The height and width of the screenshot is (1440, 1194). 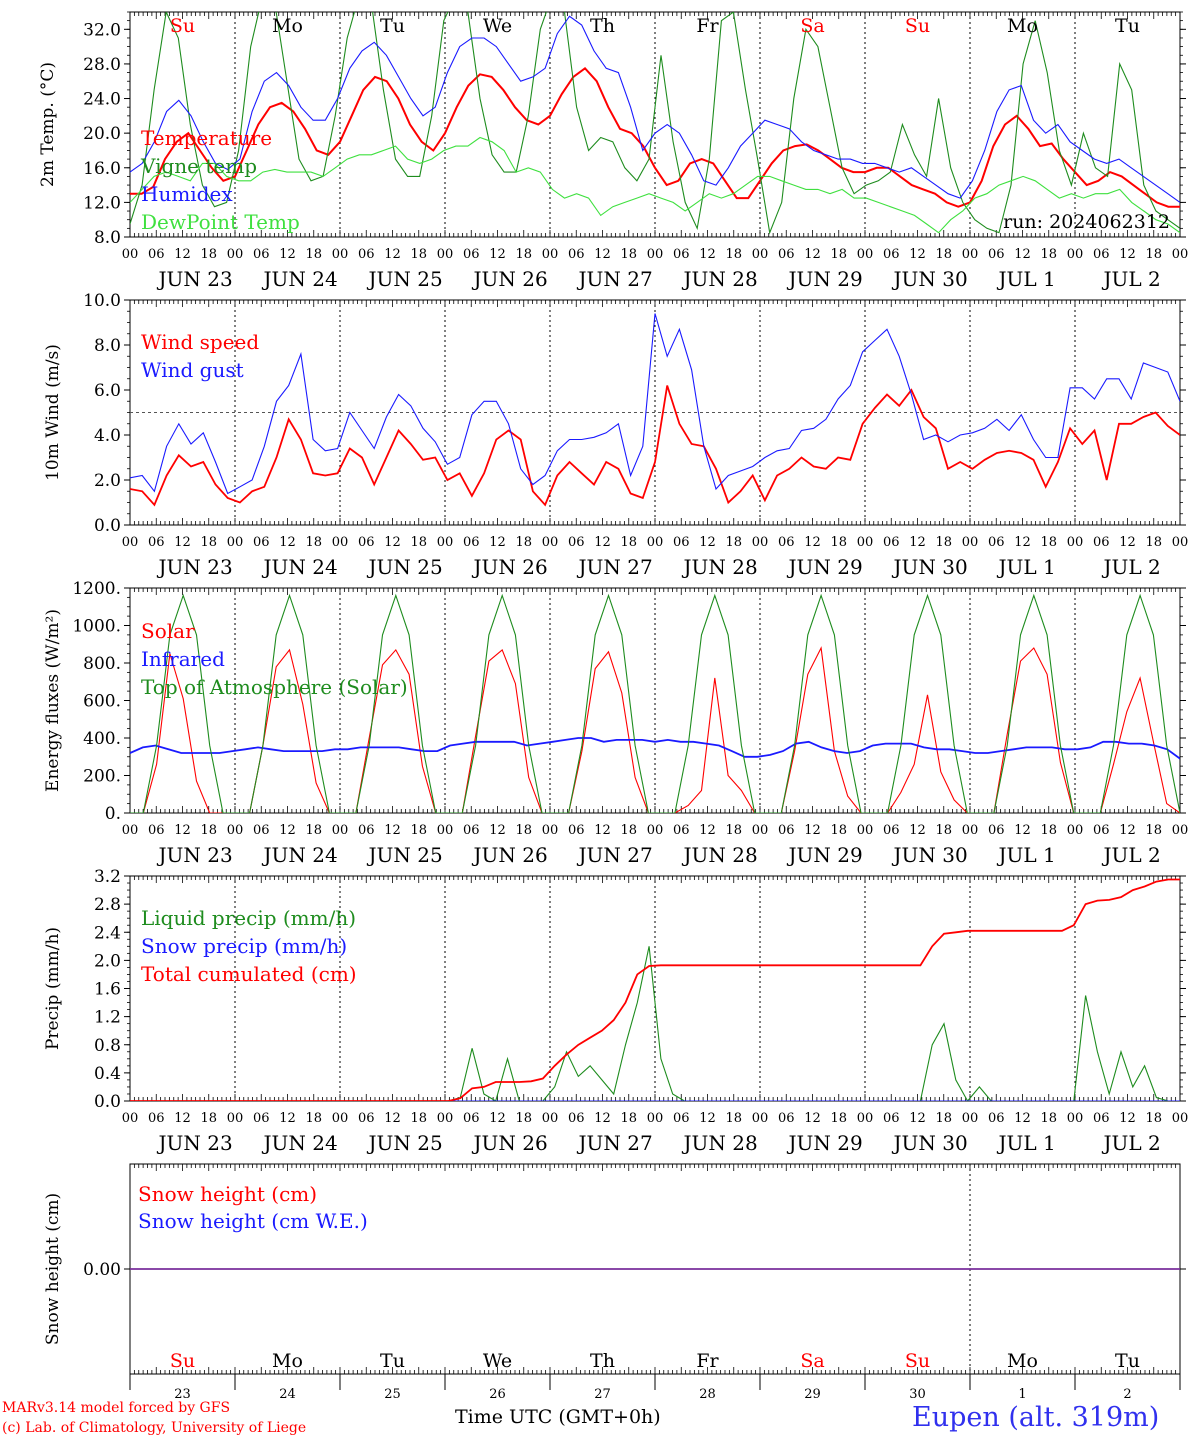 What do you see at coordinates (720, 855) in the screenshot?
I see `day-label: JUN 28` at bounding box center [720, 855].